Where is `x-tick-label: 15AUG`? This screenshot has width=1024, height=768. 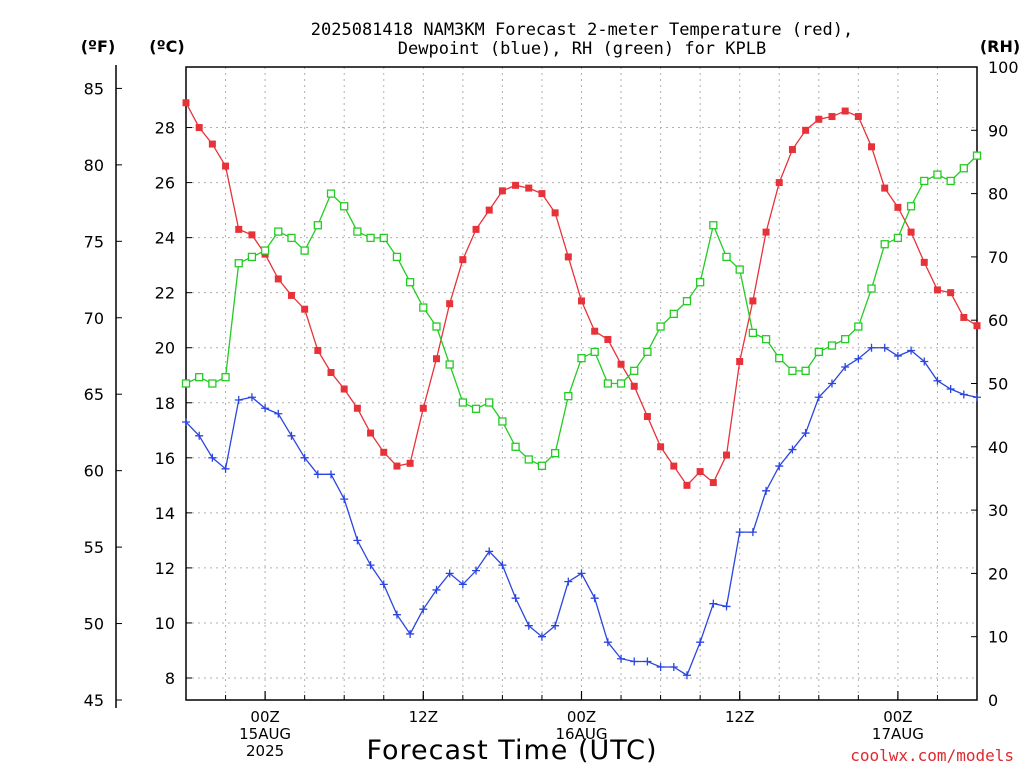 x-tick-label: 15AUG is located at coordinates (265, 734).